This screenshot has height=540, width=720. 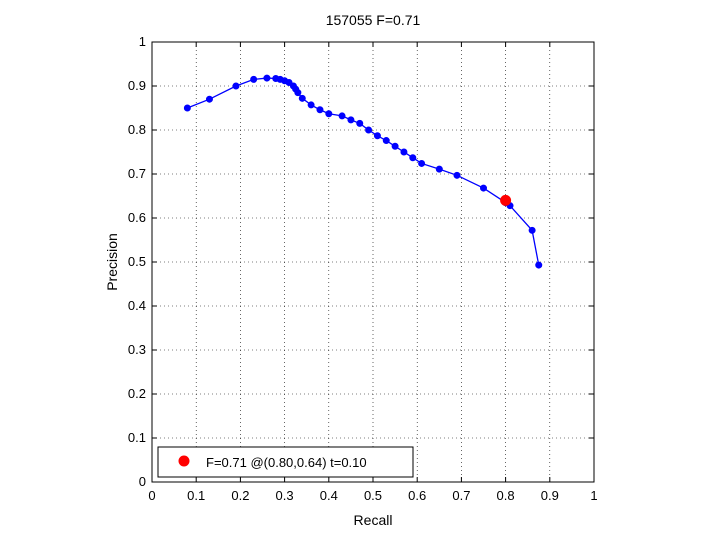 I want to click on y-tick-label: 0.6, so click(x=137, y=217).